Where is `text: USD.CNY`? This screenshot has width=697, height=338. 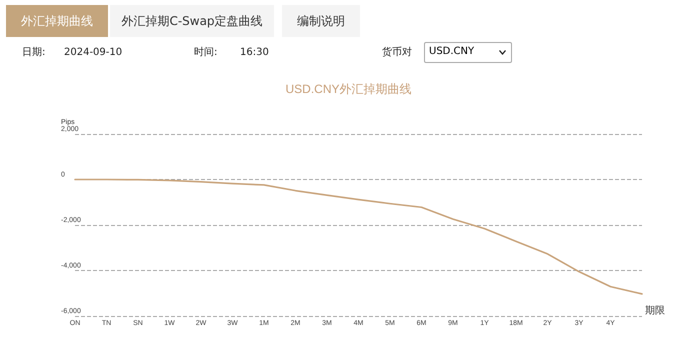 text: USD.CNY is located at coordinates (451, 51).